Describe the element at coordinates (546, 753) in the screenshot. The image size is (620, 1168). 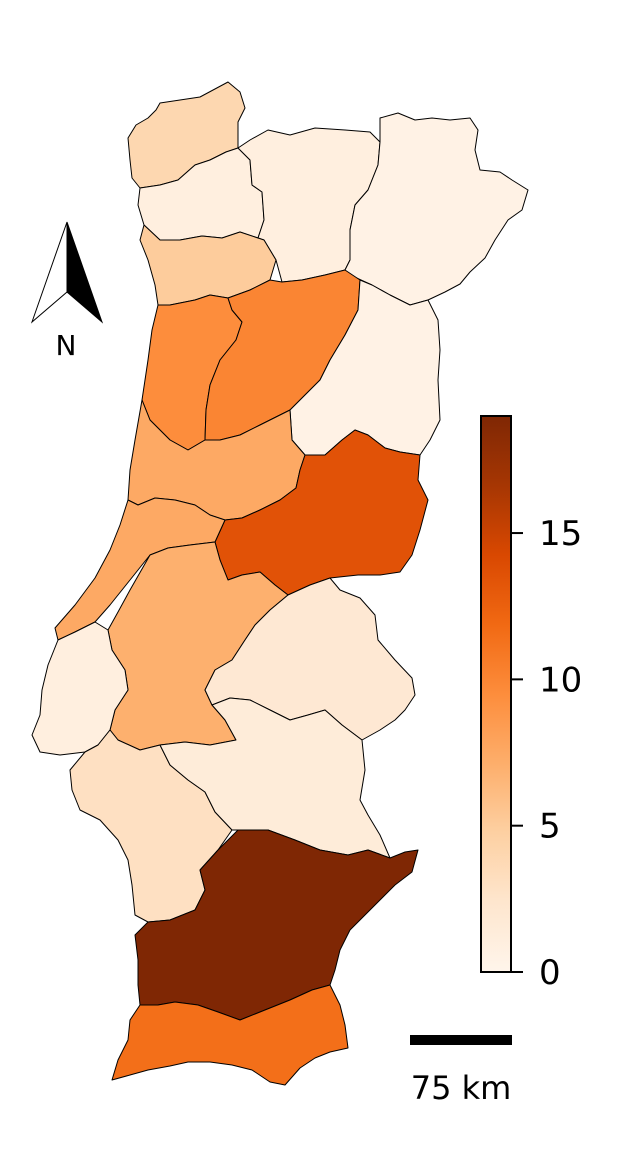
I see `colorbar-ticks: 0 5 10 15` at that location.